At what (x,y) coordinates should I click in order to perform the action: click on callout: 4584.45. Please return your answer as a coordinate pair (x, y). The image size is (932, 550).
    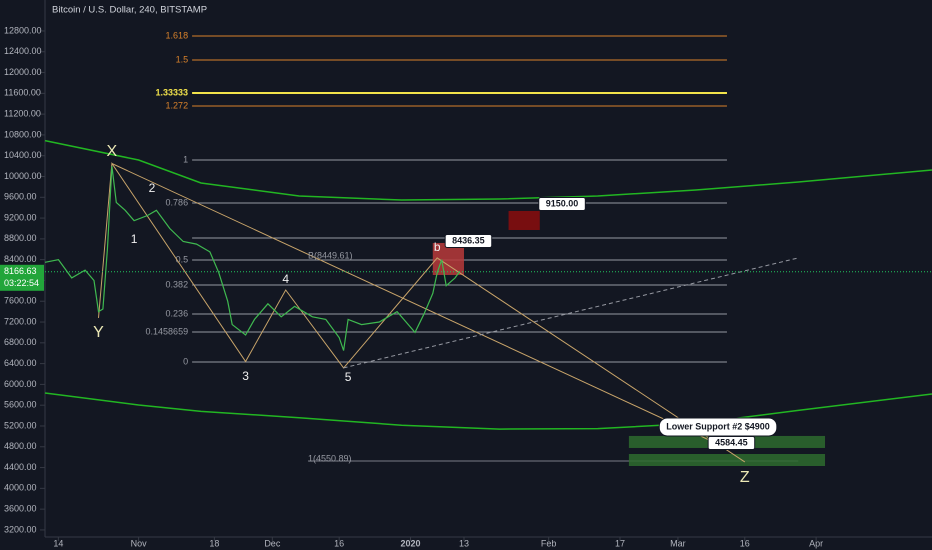
    Looking at the image, I should click on (731, 442).